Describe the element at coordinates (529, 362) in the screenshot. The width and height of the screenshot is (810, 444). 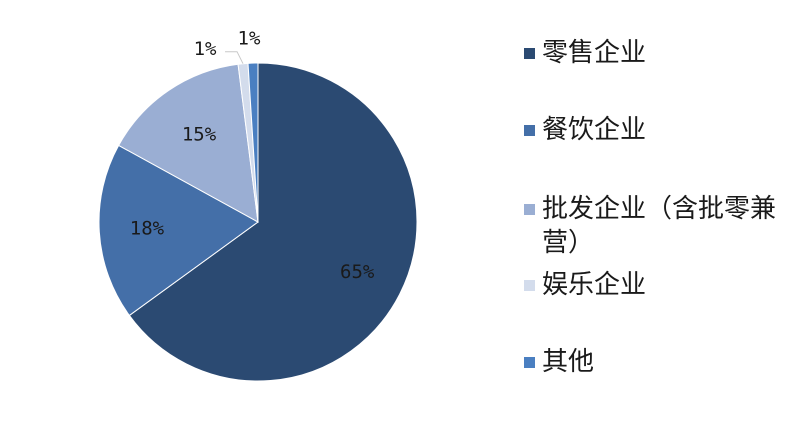
I see `legend-swatch-other` at that location.